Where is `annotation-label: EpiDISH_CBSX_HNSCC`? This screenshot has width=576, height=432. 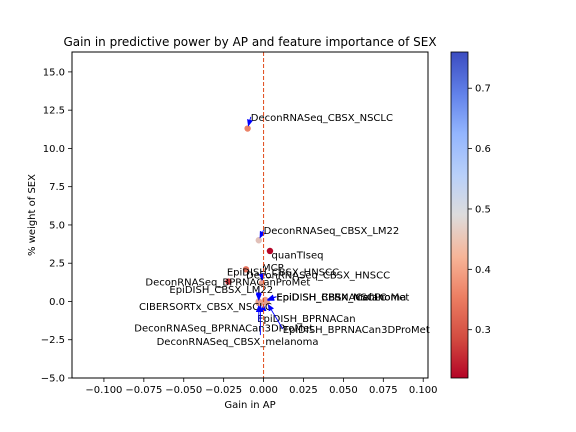 annotation-label: EpiDISH_CBSX_HNSCC is located at coordinates (283, 272).